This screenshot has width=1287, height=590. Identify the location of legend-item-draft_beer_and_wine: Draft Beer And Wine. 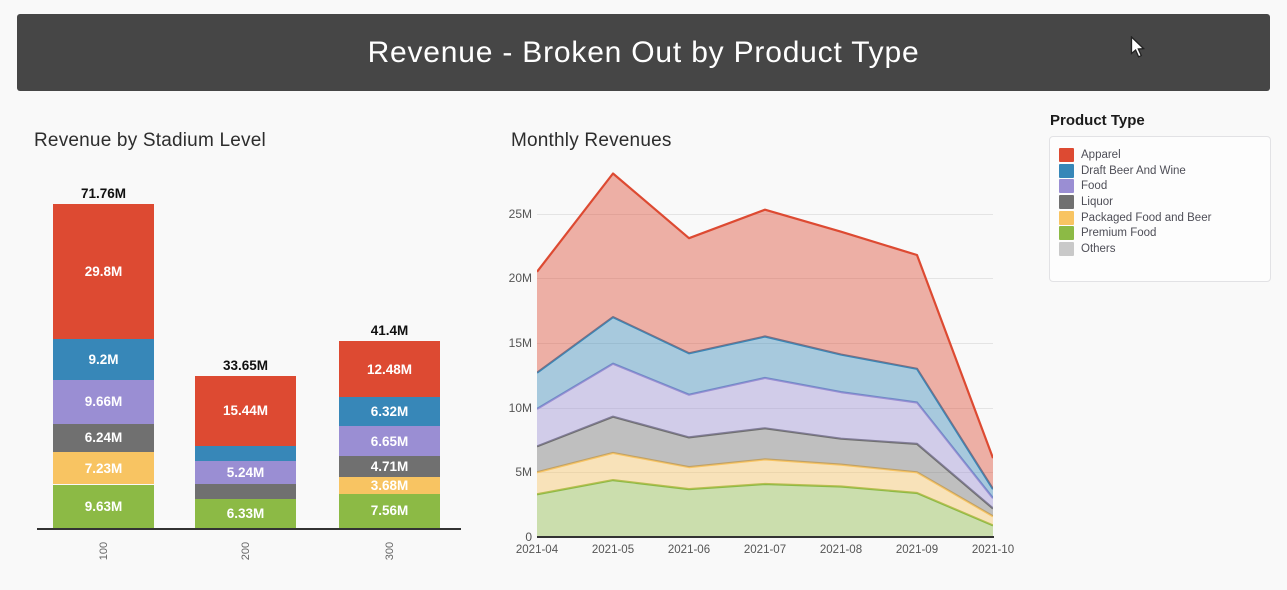
(1164, 171).